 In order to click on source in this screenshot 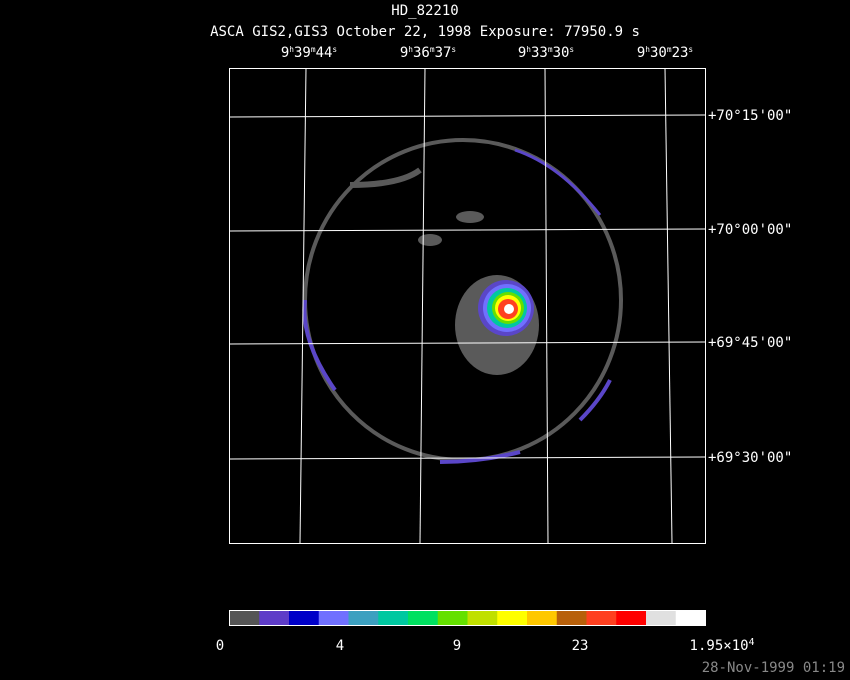, I will do `click(509, 309)`.